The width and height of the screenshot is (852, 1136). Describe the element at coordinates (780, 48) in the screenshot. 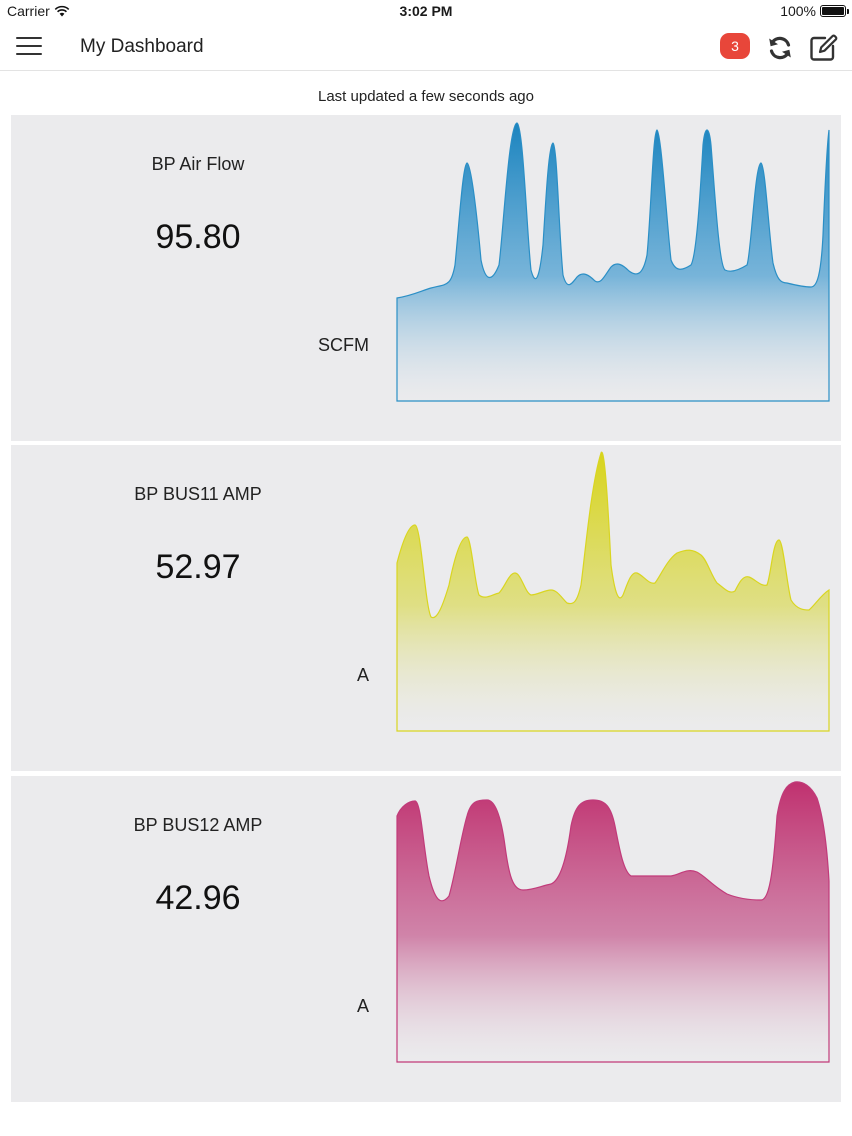

I see `refresh-icon` at that location.